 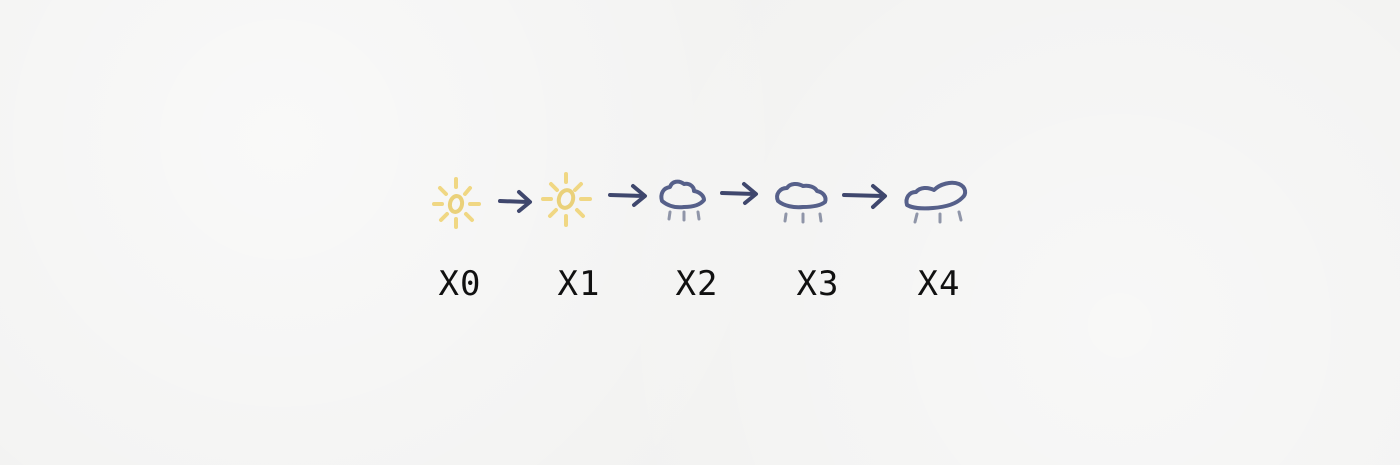 I want to click on state-label-x3: X3, so click(x=818, y=284).